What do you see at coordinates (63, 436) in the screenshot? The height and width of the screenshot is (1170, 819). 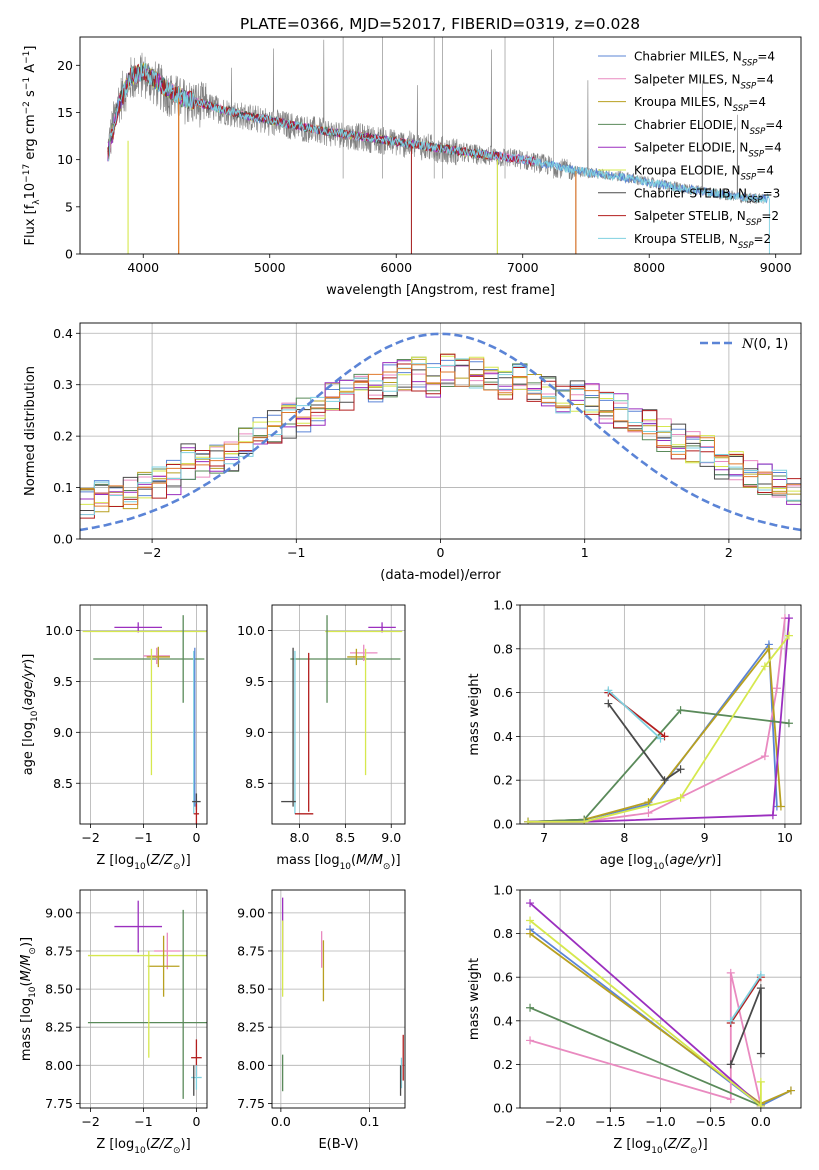 I see `y-tick-label: 0.2` at bounding box center [63, 436].